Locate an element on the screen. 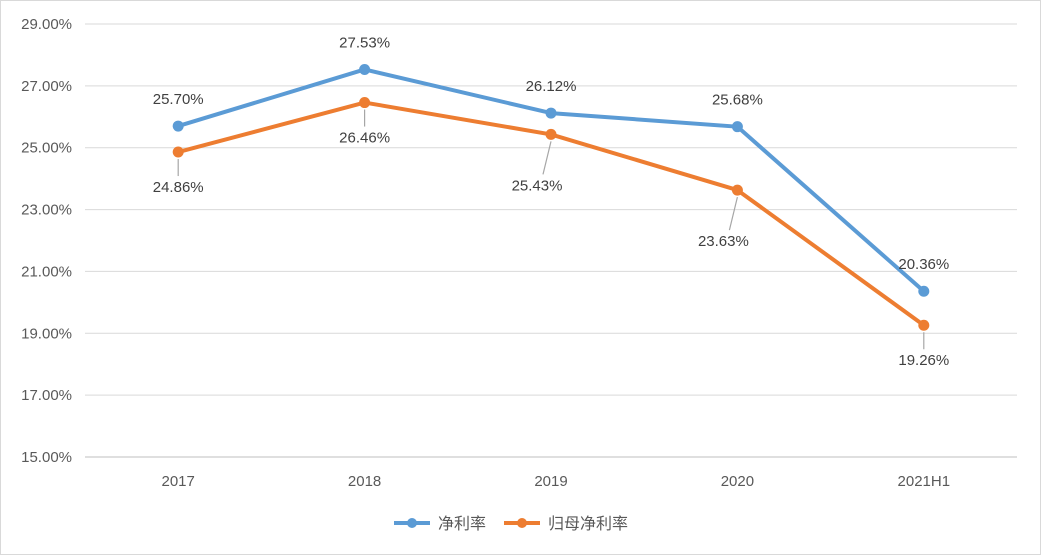 The height and width of the screenshot is (555, 1041). y-tick-label: 19.00% is located at coordinates (46, 333).